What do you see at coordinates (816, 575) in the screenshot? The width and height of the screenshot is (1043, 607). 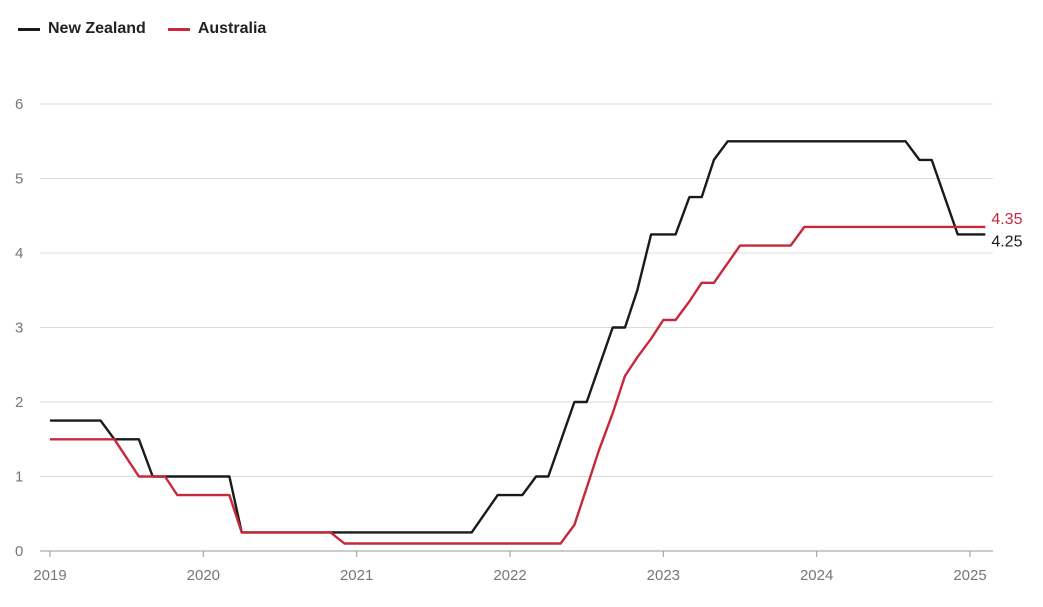 I see `x-tick-label-2024: 2024` at bounding box center [816, 575].